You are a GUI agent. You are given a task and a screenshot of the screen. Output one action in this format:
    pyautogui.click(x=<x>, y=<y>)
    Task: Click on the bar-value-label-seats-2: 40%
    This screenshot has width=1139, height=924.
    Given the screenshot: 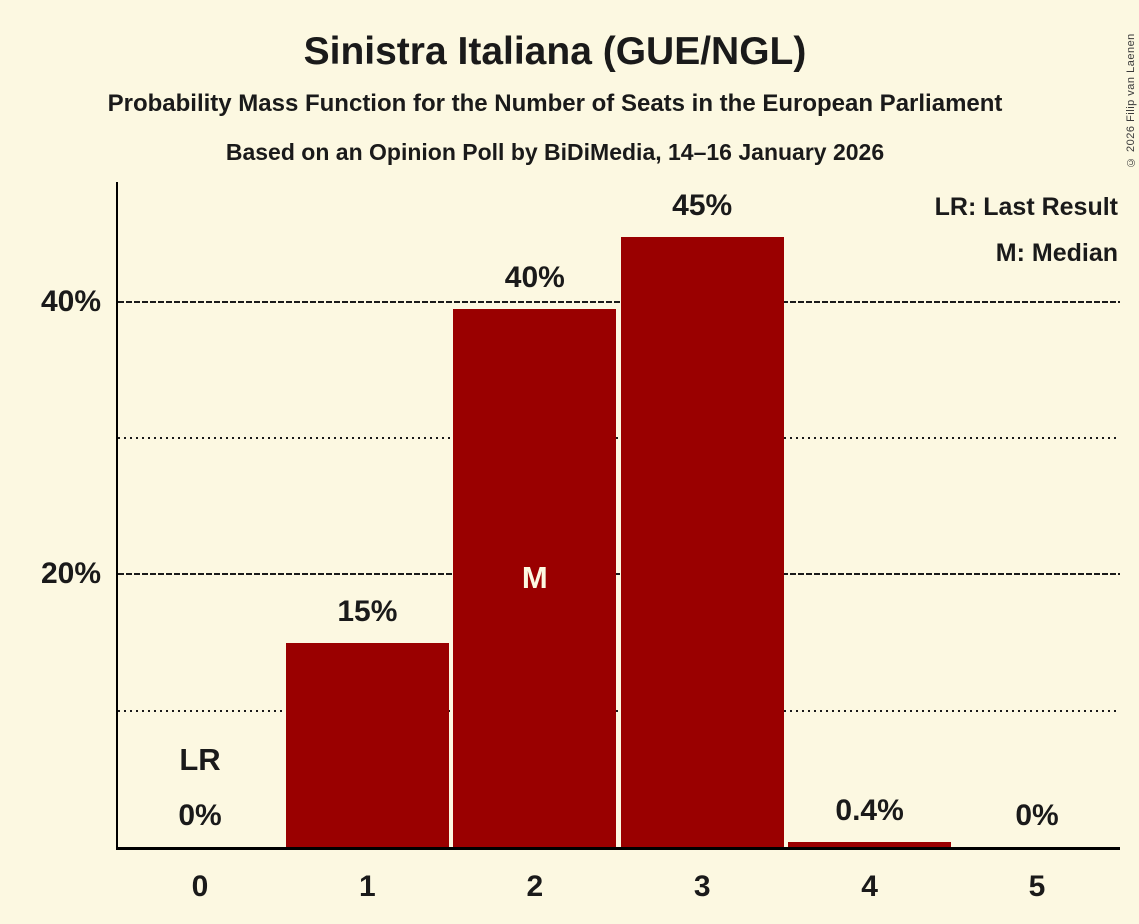 What is the action you would take?
    pyautogui.click(x=534, y=277)
    